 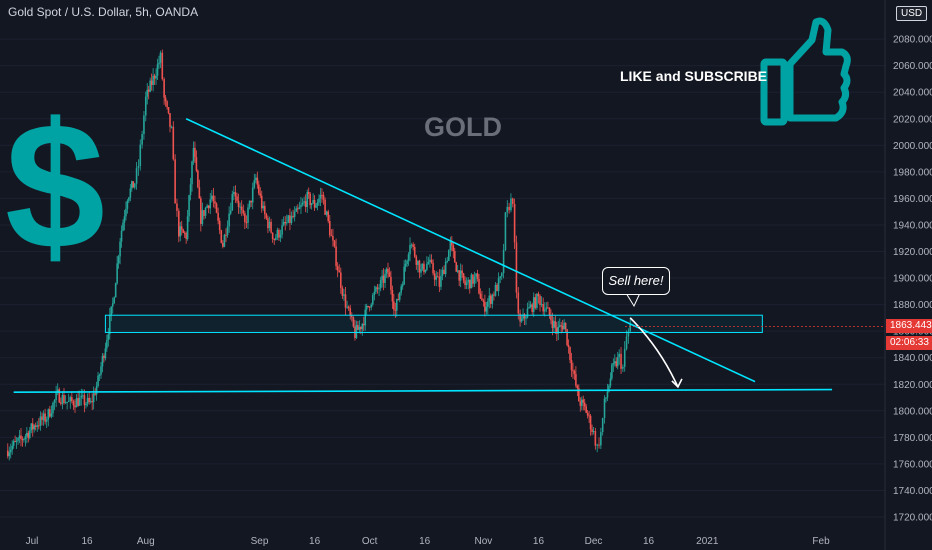 What do you see at coordinates (428, 541) in the screenshot?
I see `time-axis: Jul 16 Aug Sep 16 Oct 16 Nov 16 Dec 16 2021 Feb` at bounding box center [428, 541].